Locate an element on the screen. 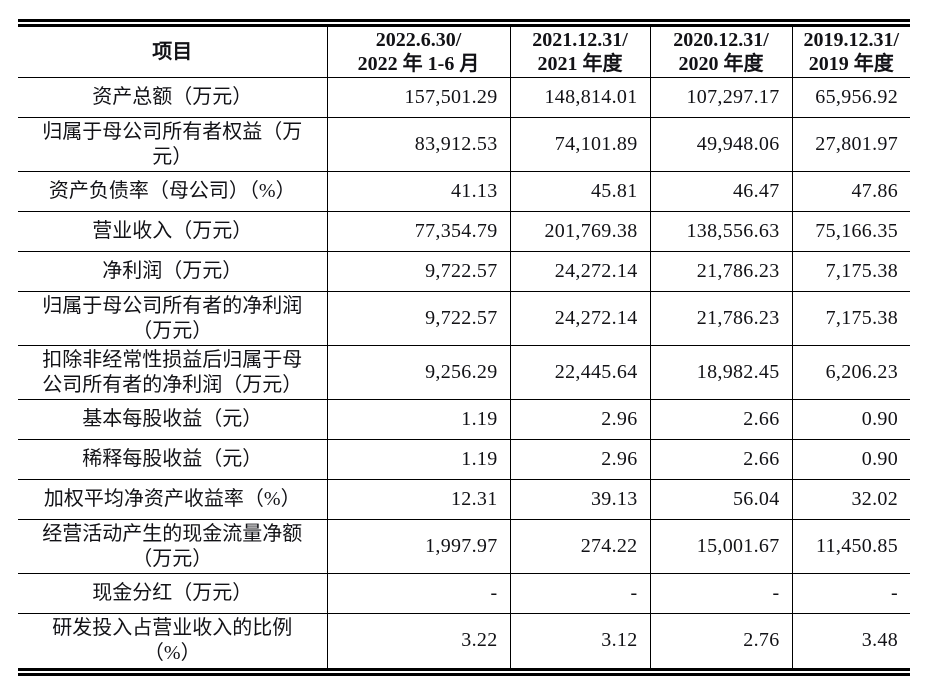 The width and height of the screenshot is (927, 692). value-cell: 65,956.92 is located at coordinates (850, 97).